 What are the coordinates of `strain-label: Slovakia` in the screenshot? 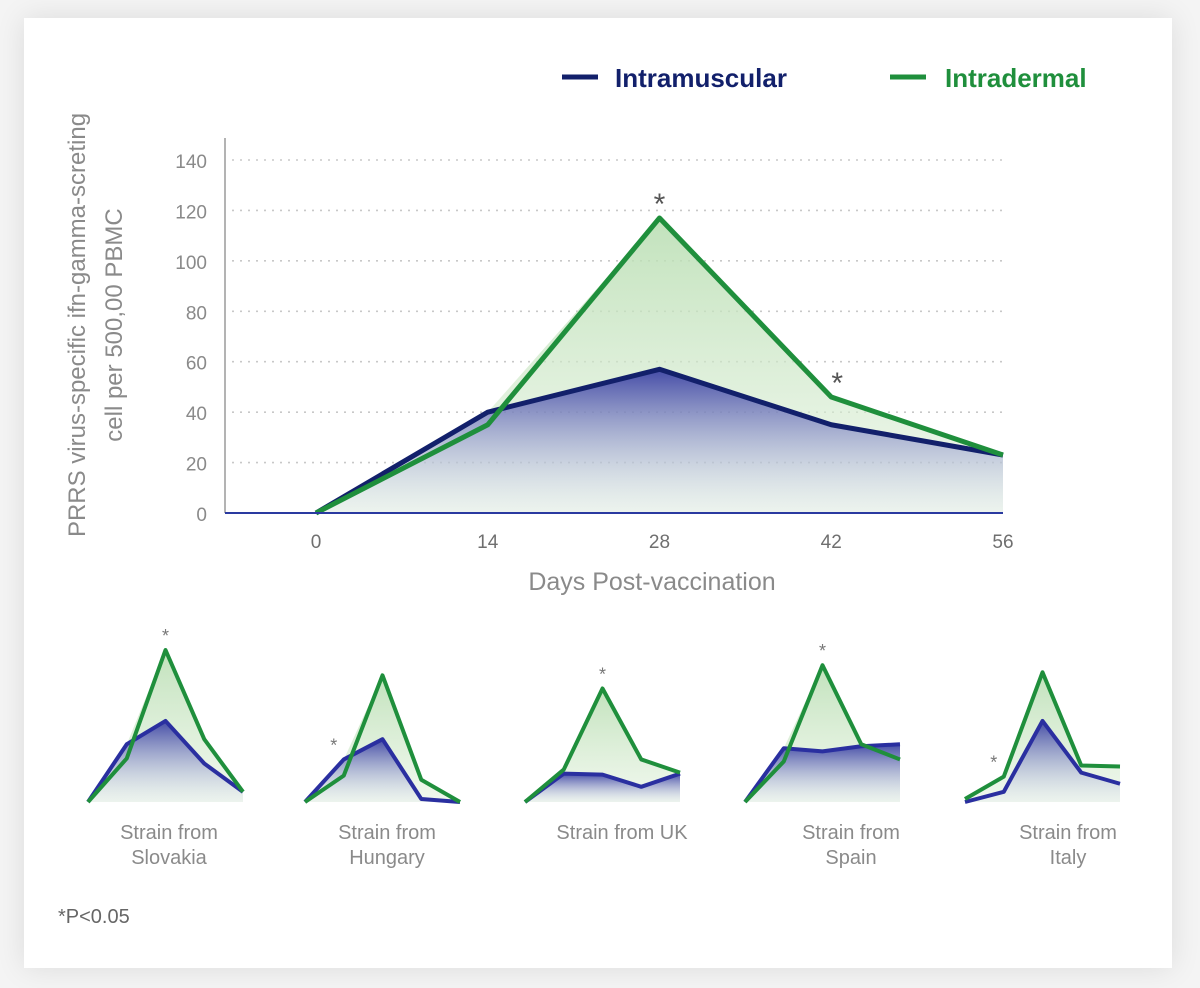 It's located at (169, 858).